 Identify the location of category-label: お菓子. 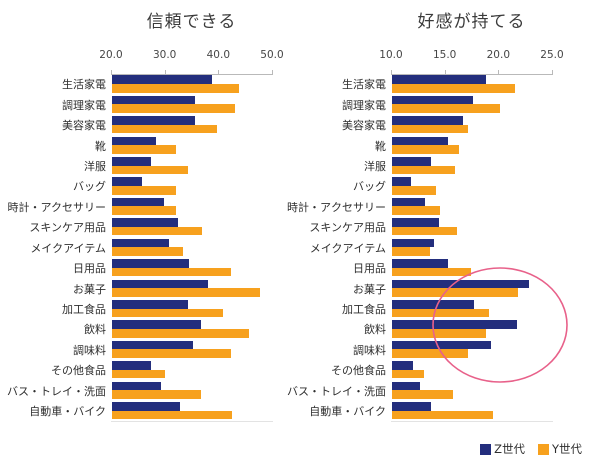
(369, 289).